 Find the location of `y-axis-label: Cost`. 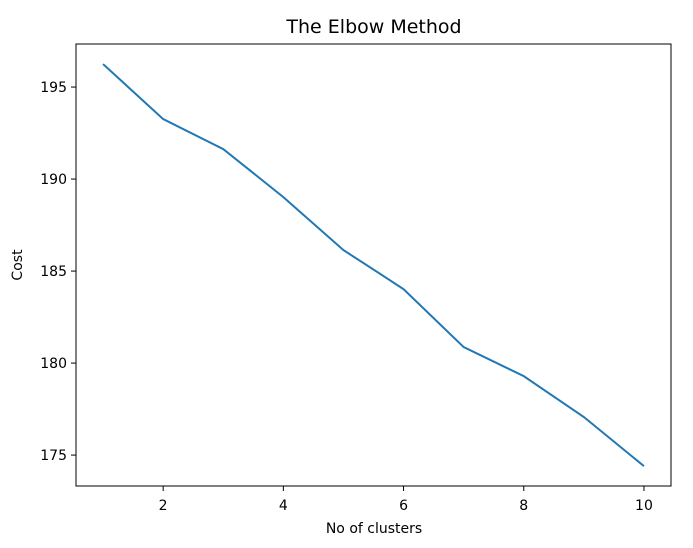

y-axis-label: Cost is located at coordinates (18, 265).